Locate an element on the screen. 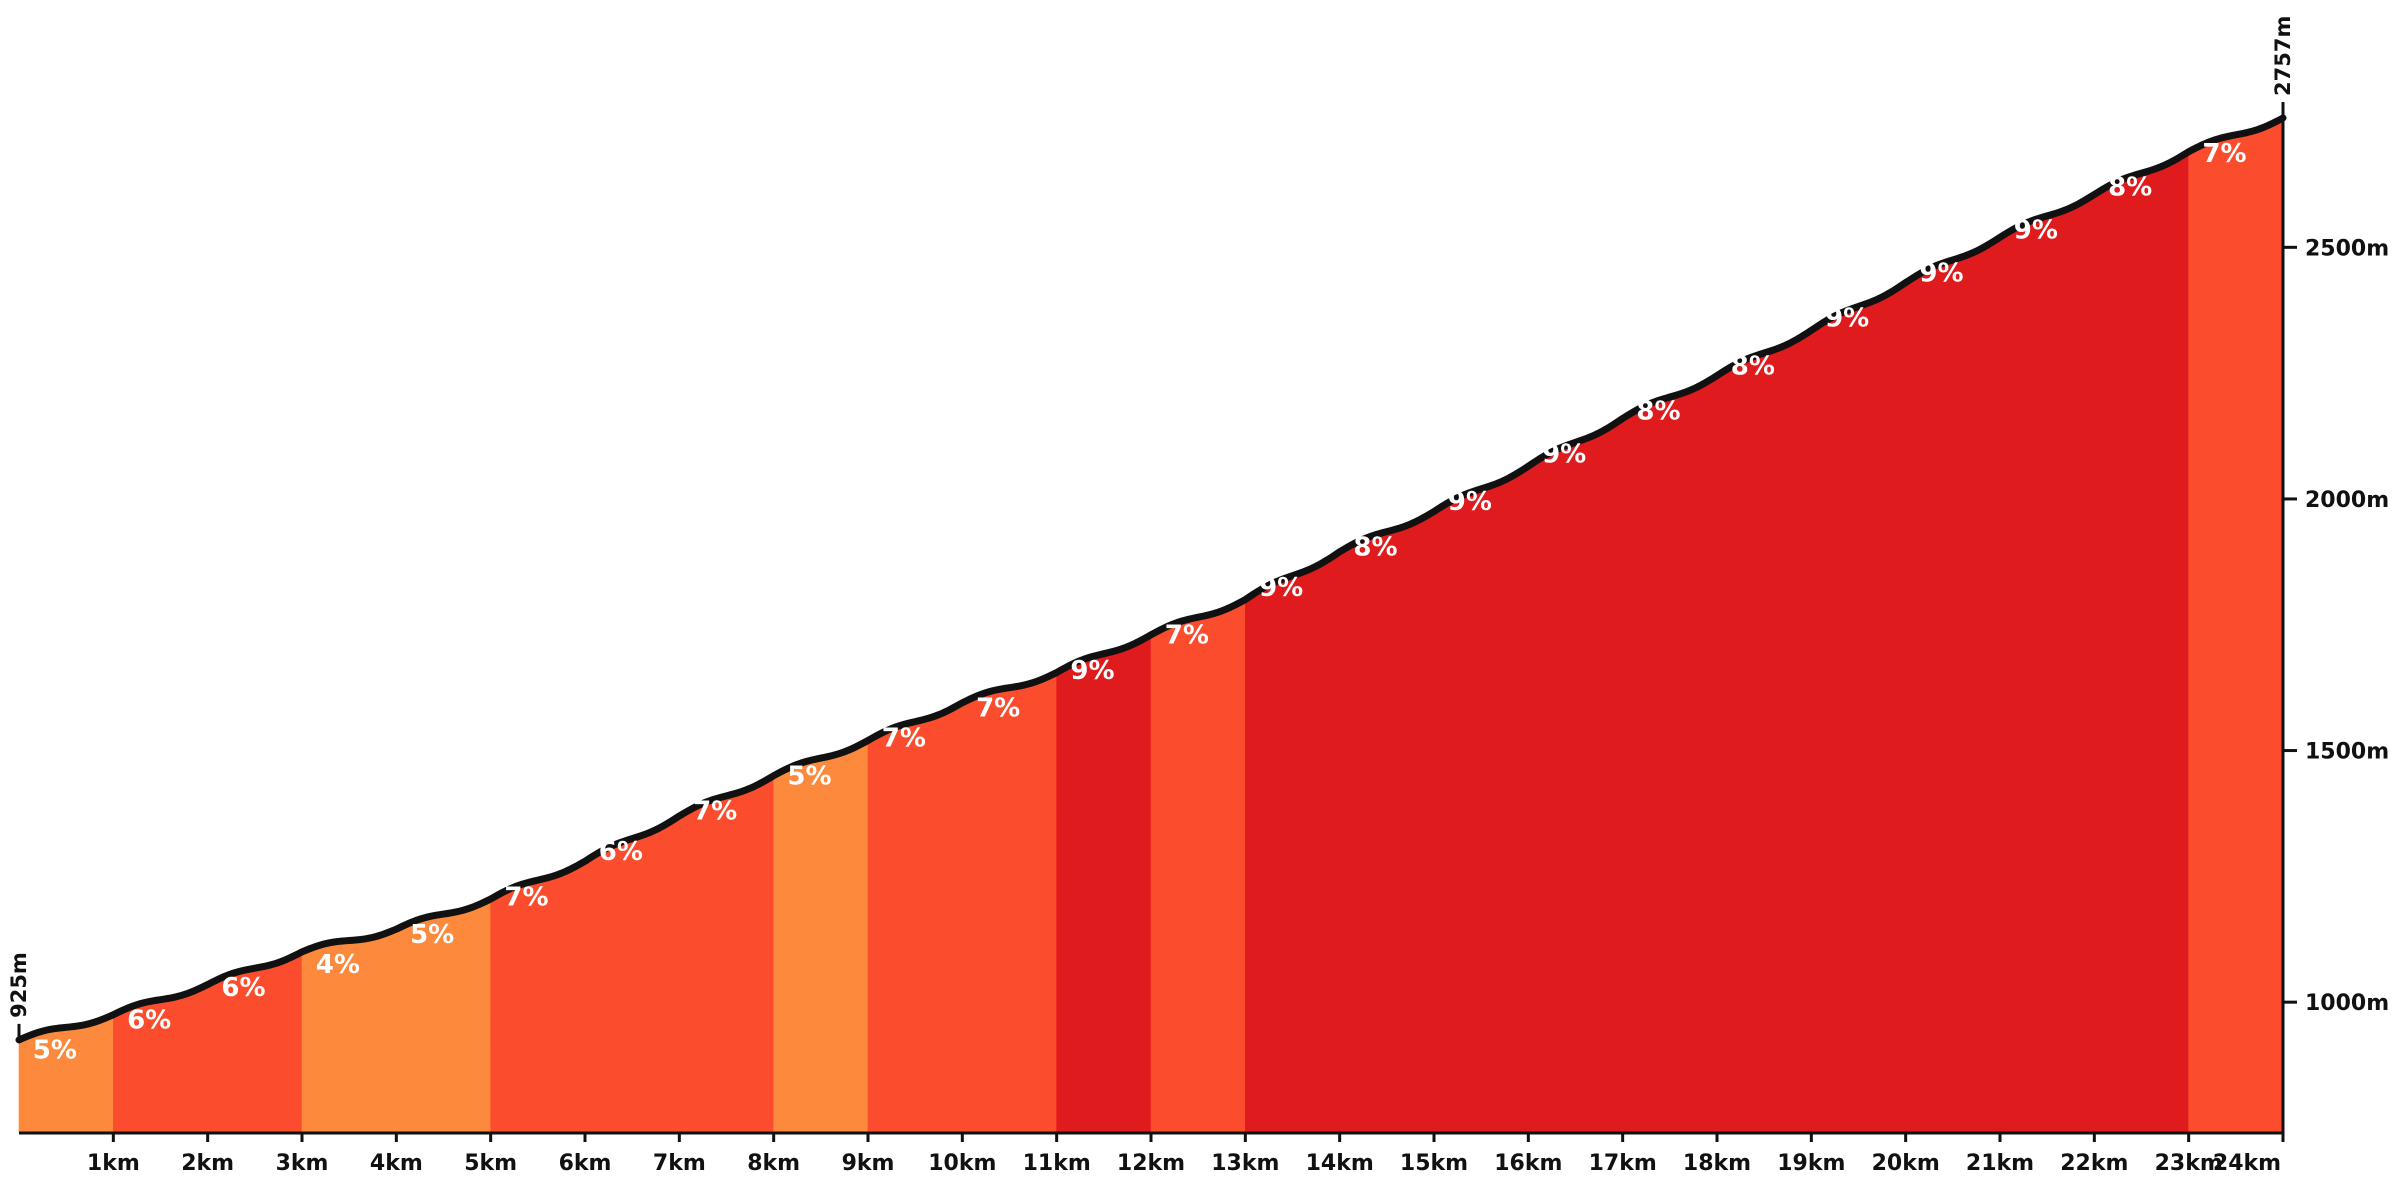  x-tick-label-10: 10km is located at coordinates (962, 1163).